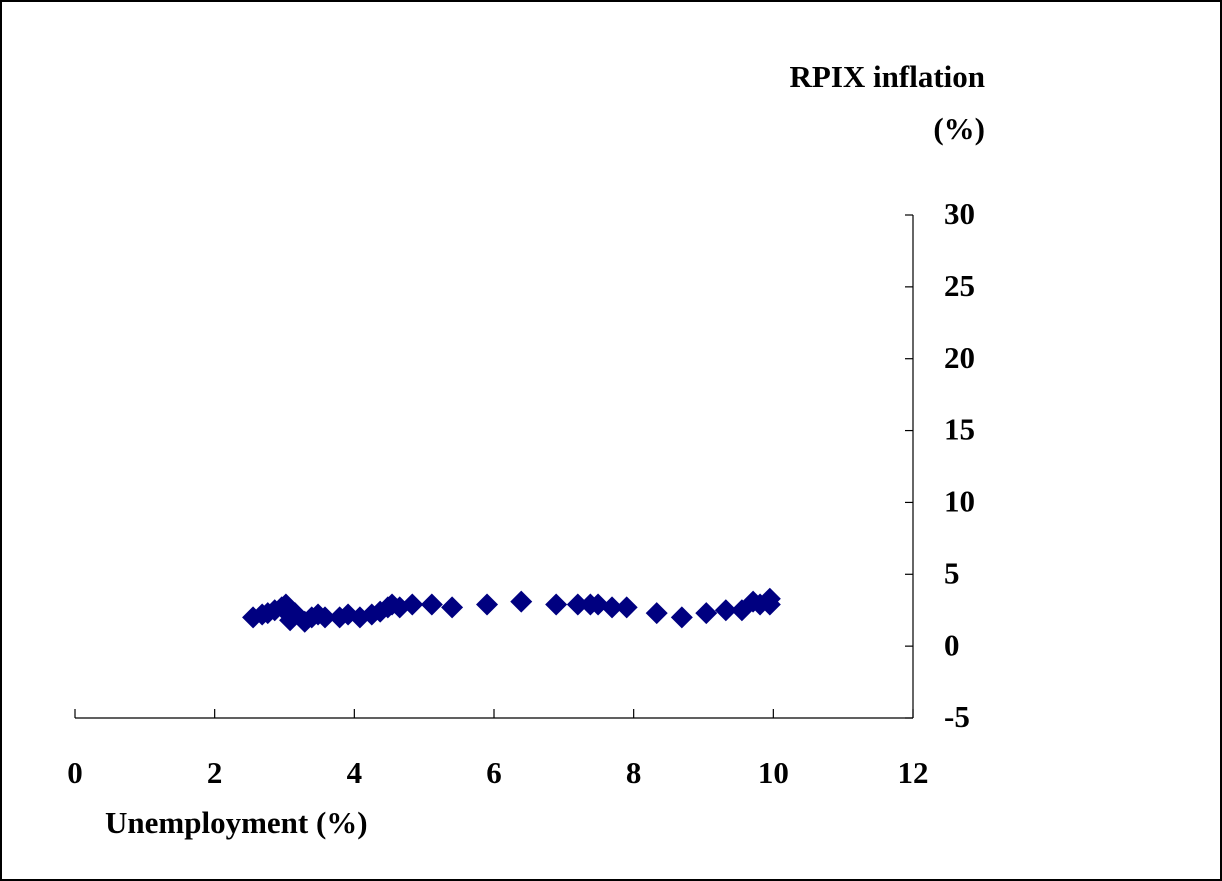 Image resolution: width=1222 pixels, height=881 pixels. Describe the element at coordinates (959, 357) in the screenshot. I see `y-tick-label: 20` at that location.